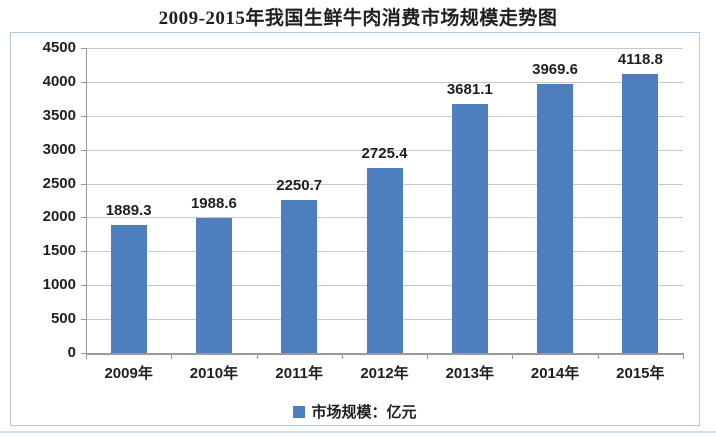 The width and height of the screenshot is (716, 436). What do you see at coordinates (213, 204) in the screenshot?
I see `bar-value-label: 1988.6` at bounding box center [213, 204].